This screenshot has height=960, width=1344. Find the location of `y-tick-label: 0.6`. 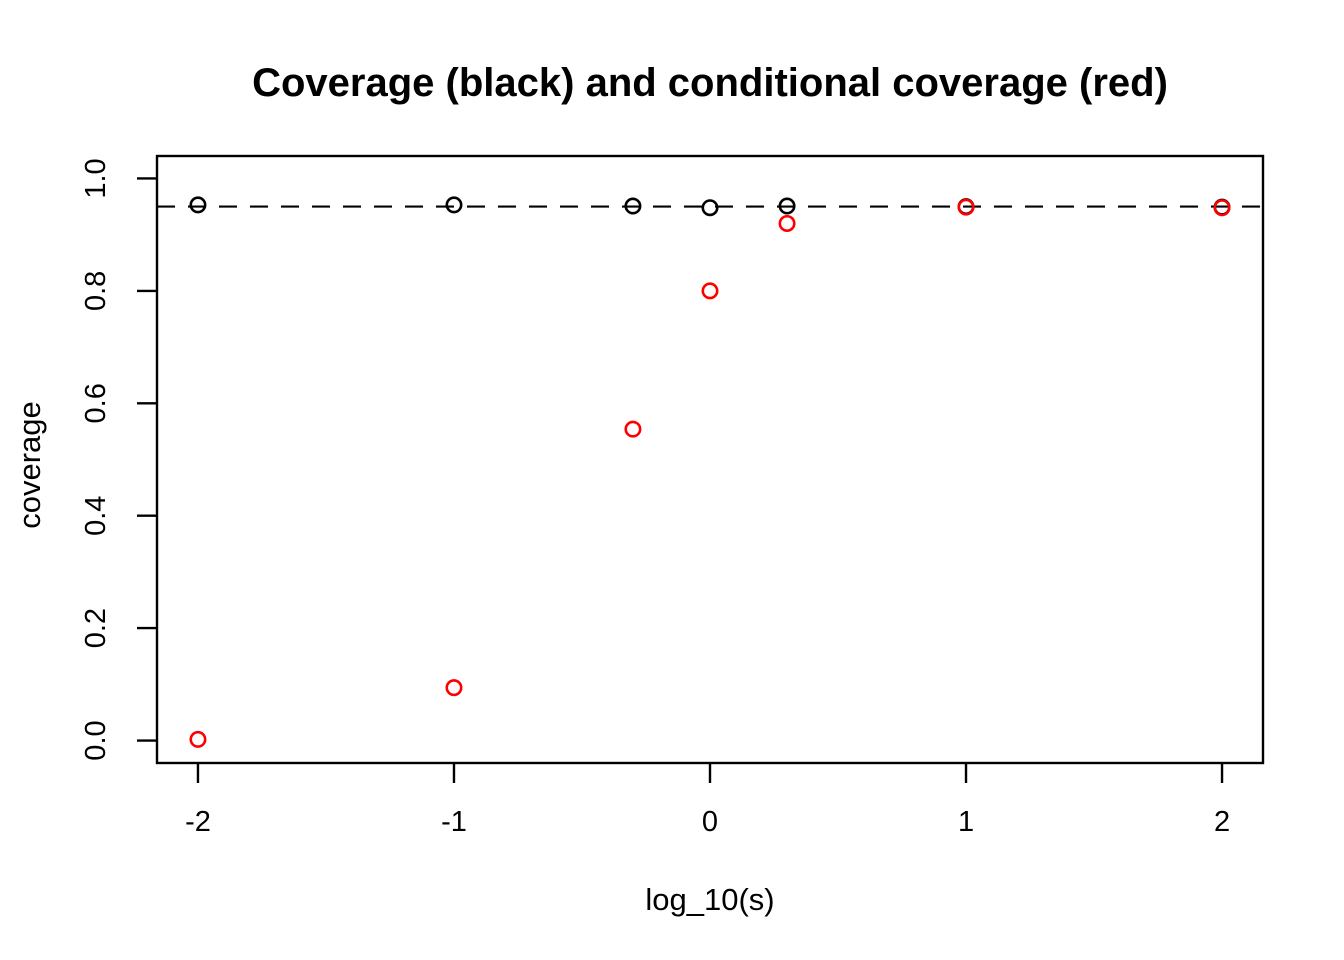

y-tick-label: 0.6 is located at coordinates (96, 403).